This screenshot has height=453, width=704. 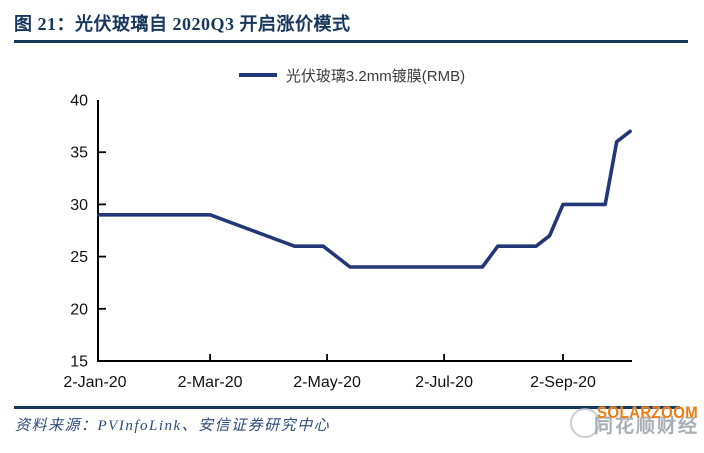 What do you see at coordinates (79, 257) in the screenshot?
I see `y-tick-label: 25` at bounding box center [79, 257].